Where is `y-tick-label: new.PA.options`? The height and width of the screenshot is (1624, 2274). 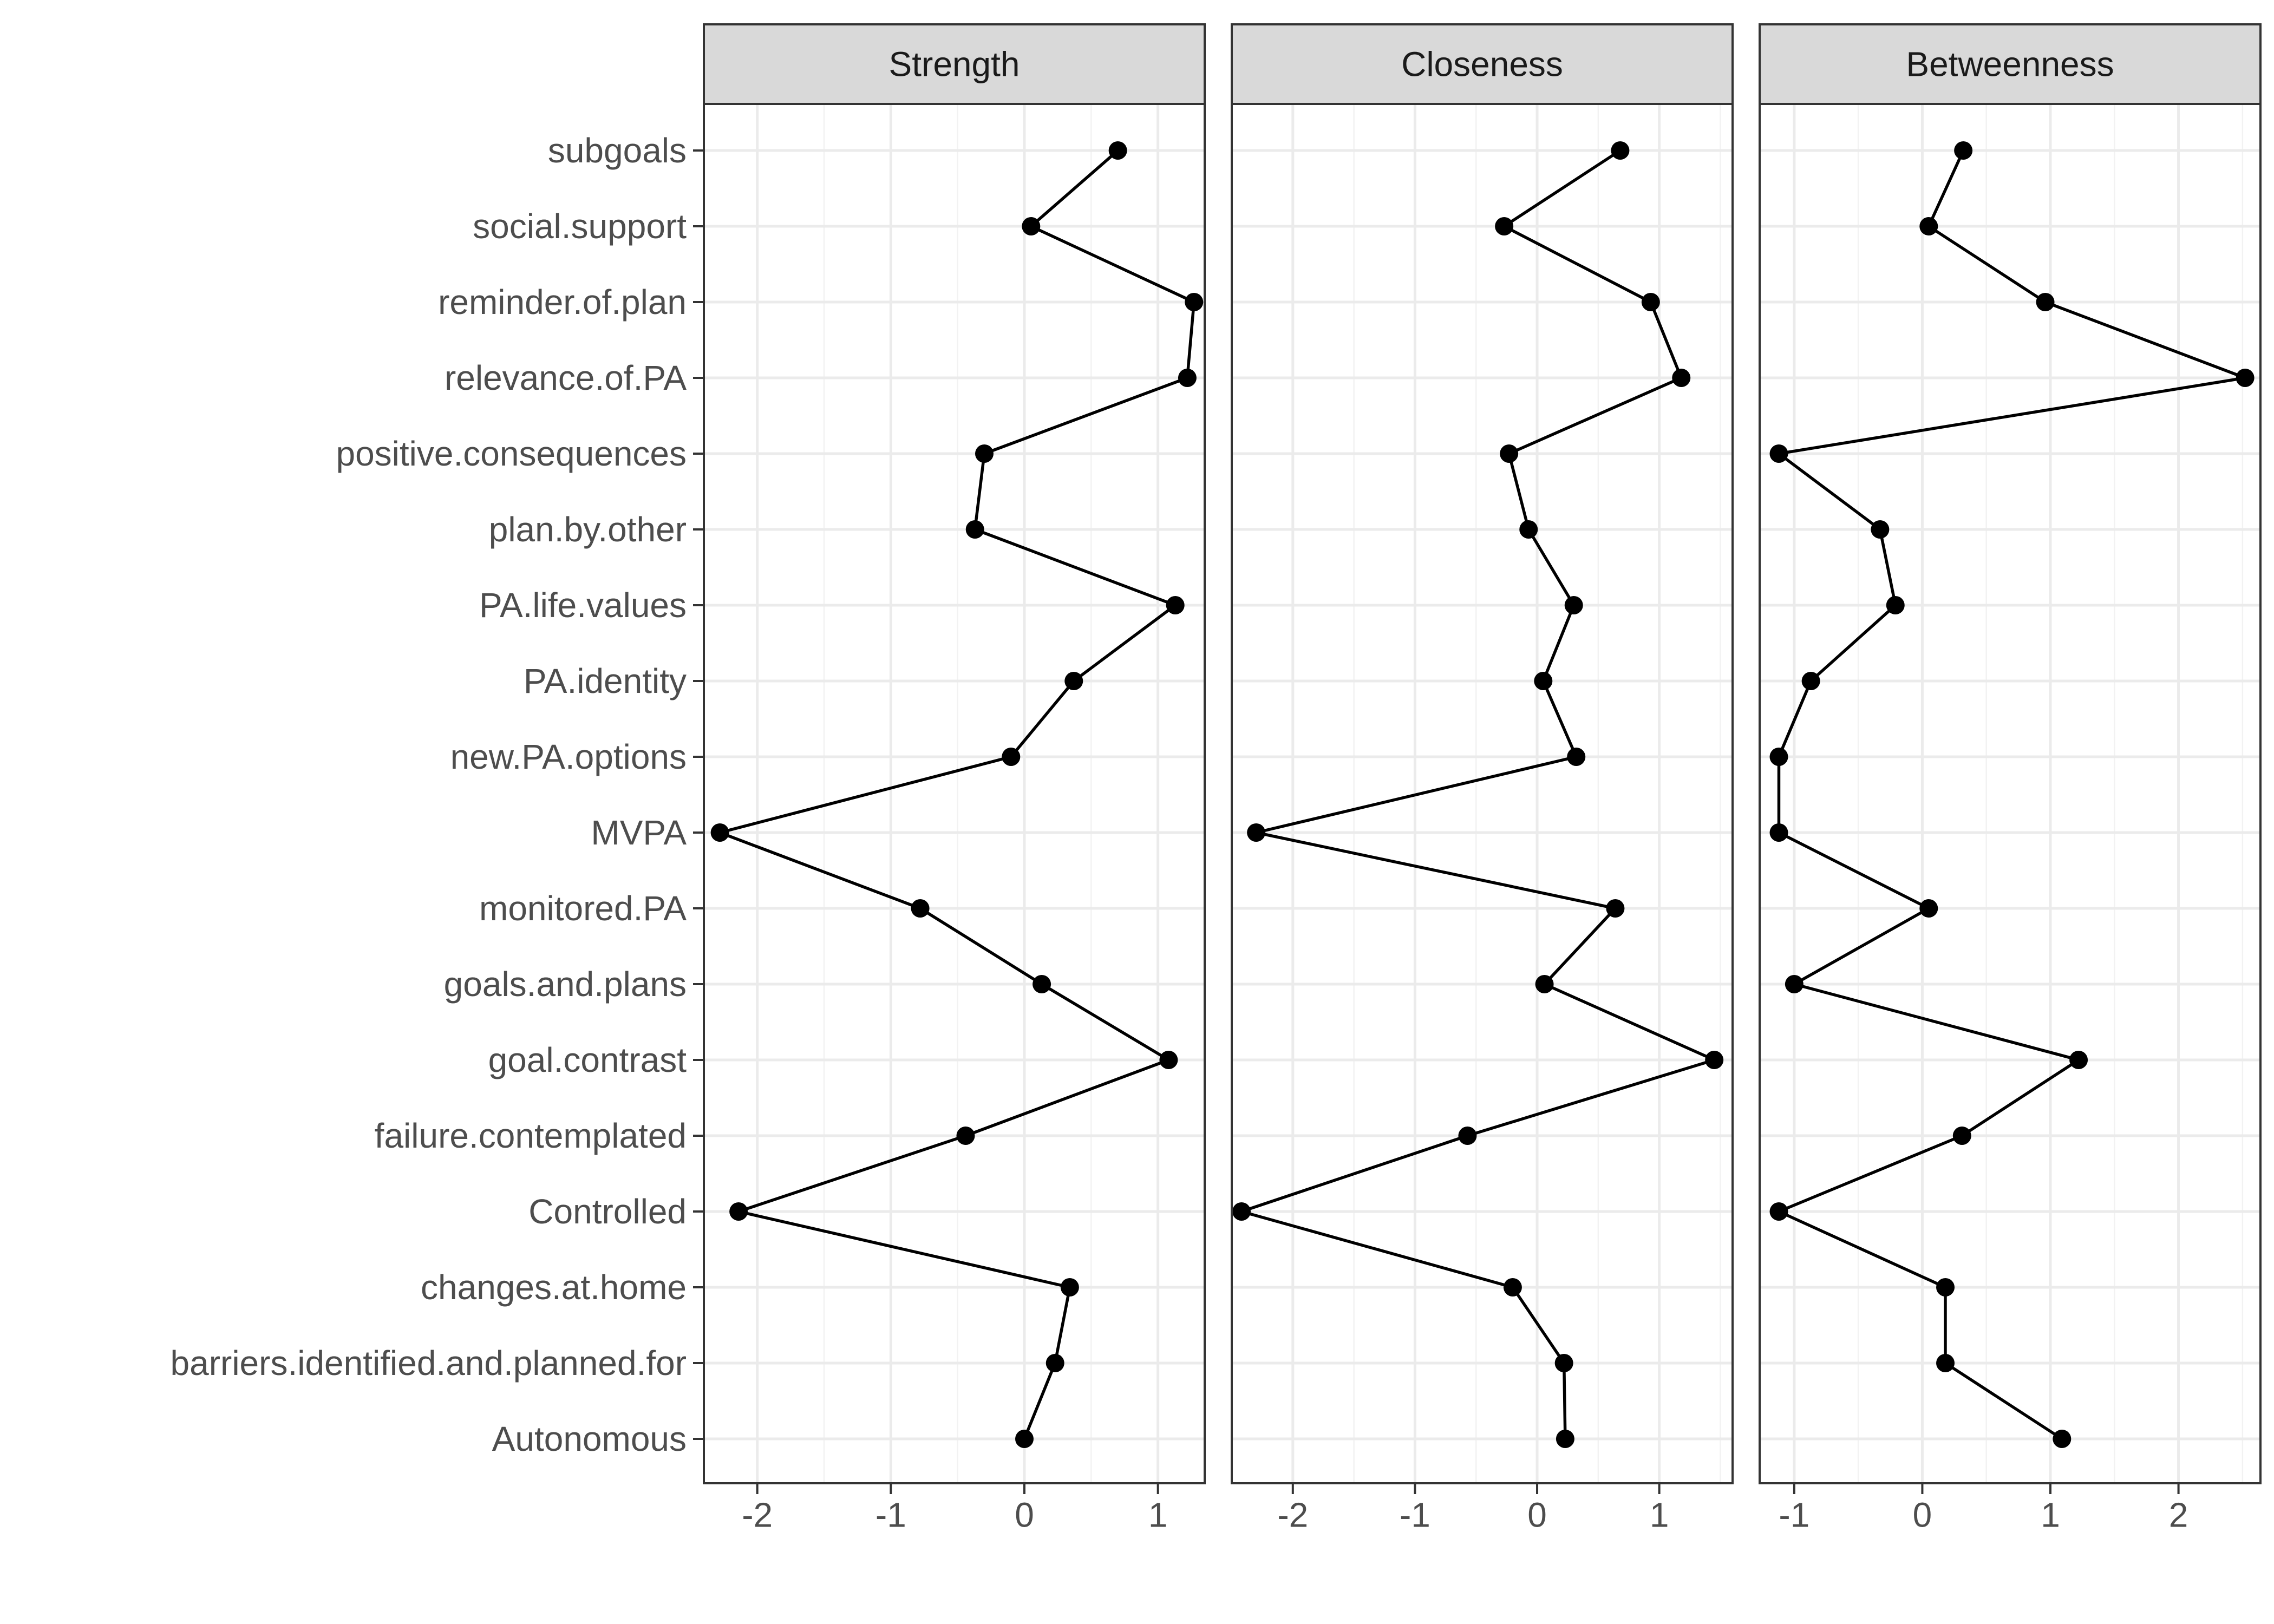
y-tick-label: new.PA.options is located at coordinates (568, 756).